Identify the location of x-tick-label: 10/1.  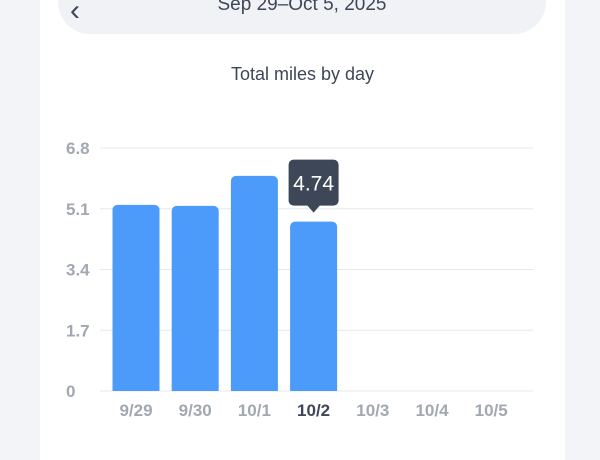
(254, 410).